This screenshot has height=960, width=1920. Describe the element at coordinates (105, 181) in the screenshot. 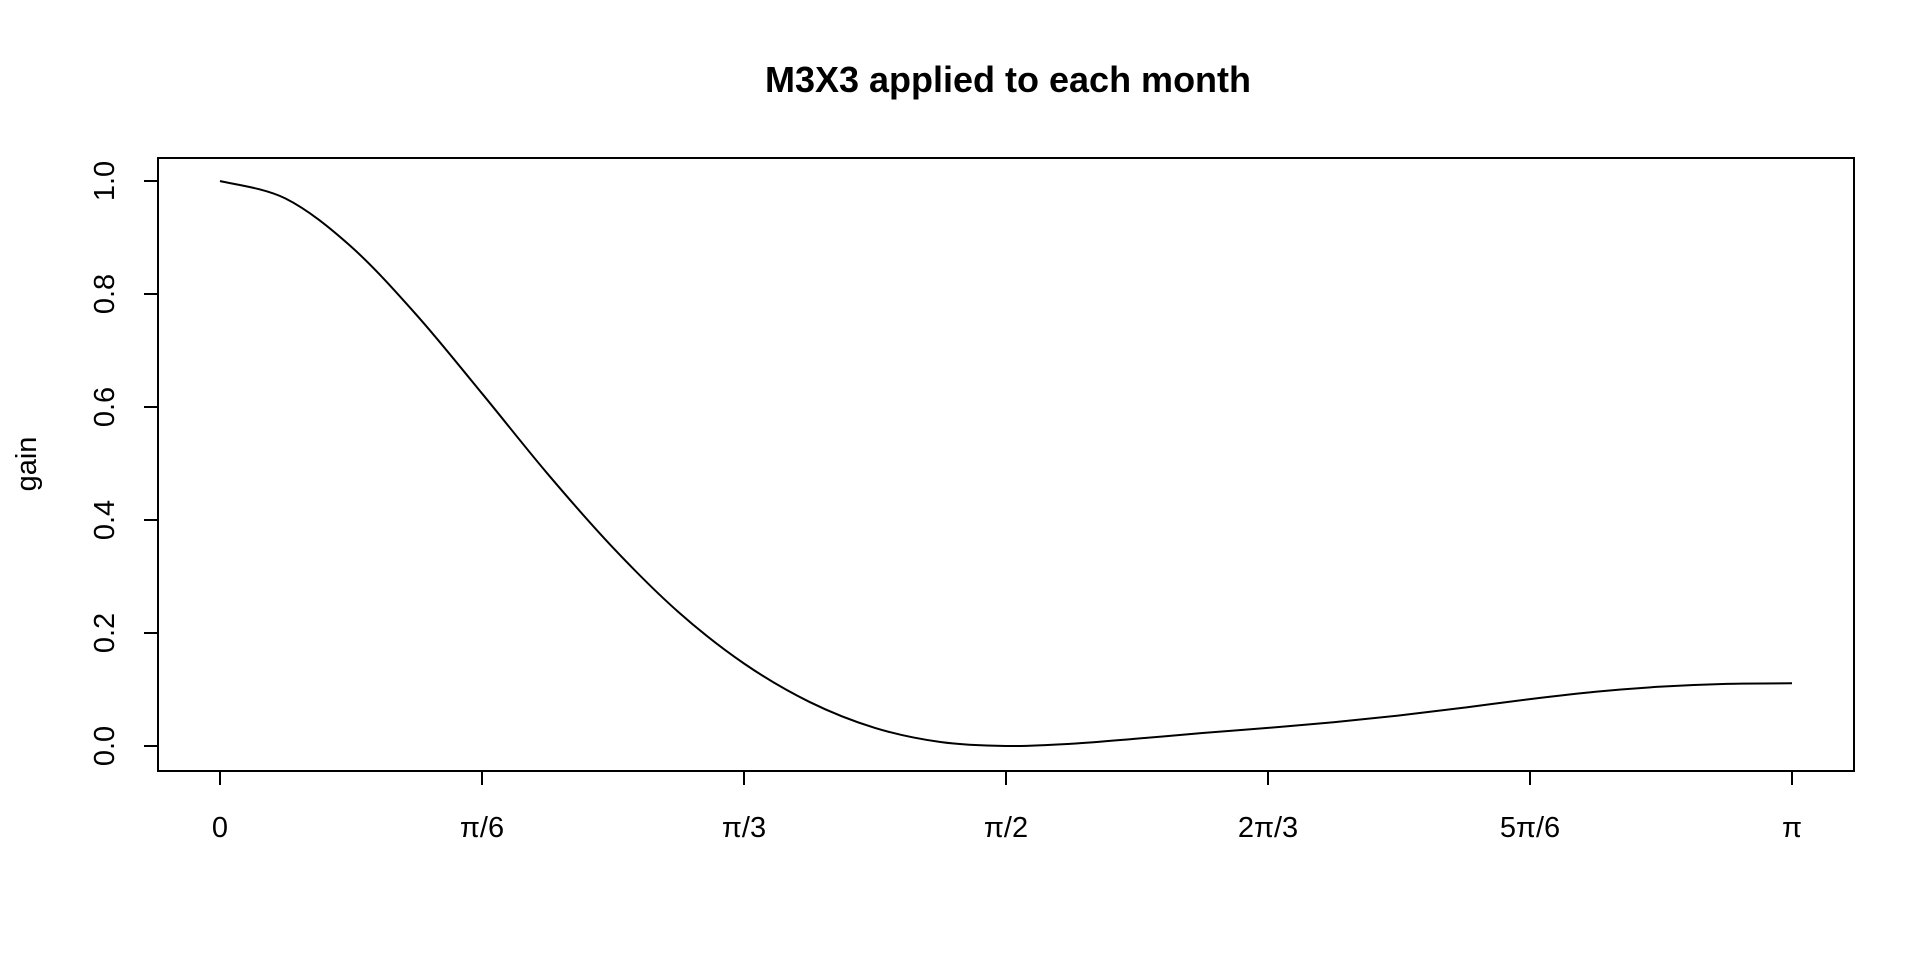

I see `y-tick-label: 1.0` at that location.